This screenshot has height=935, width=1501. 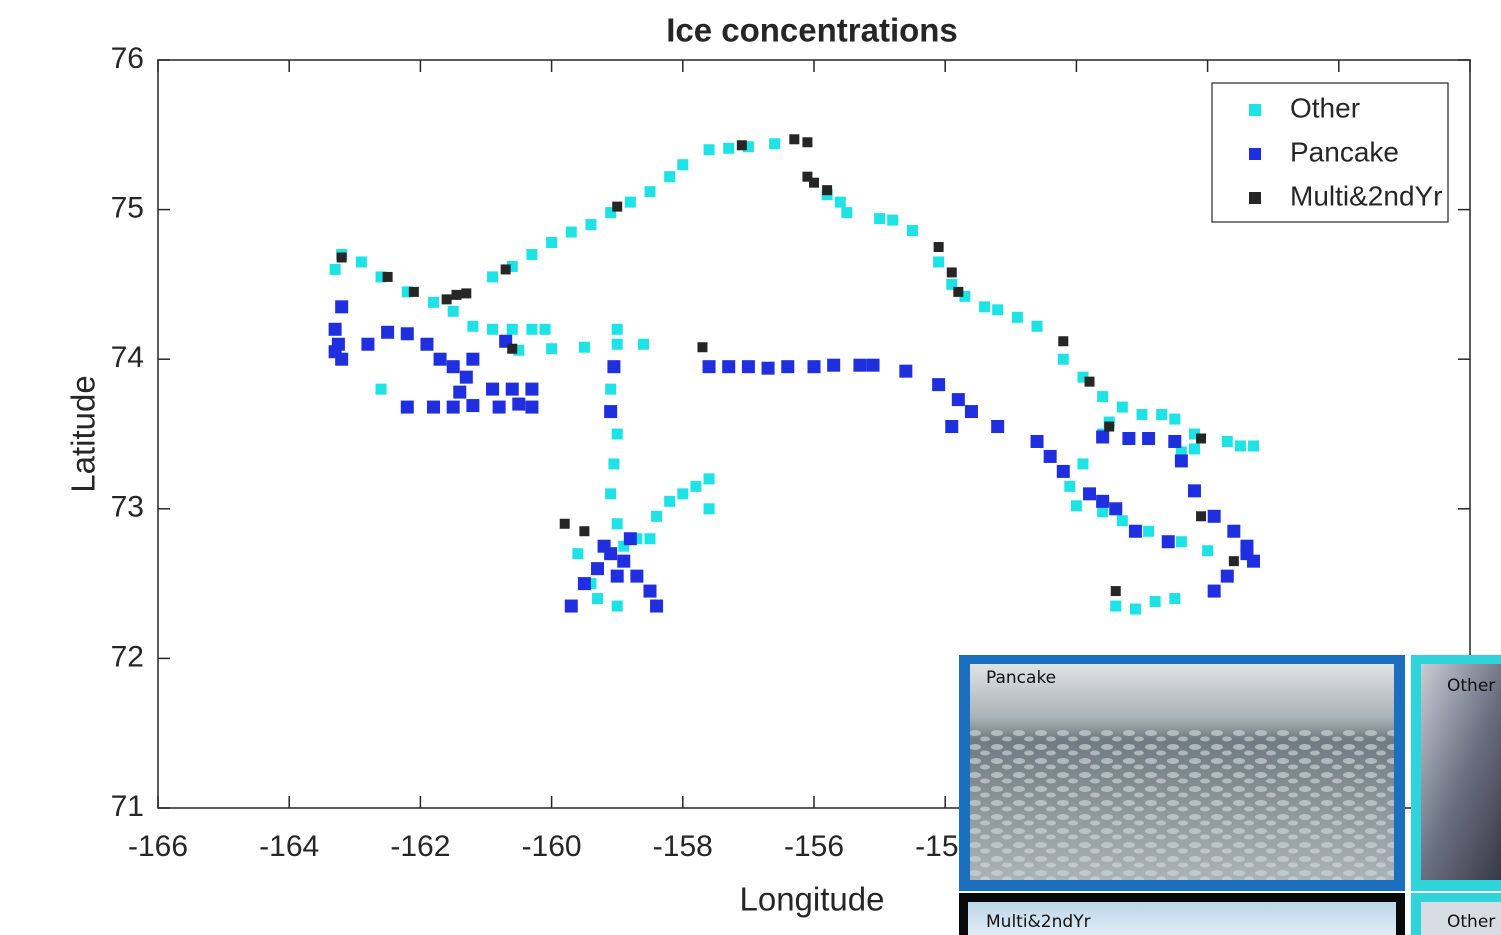 What do you see at coordinates (127, 656) in the screenshot?
I see `y-tick-label: 72` at bounding box center [127, 656].